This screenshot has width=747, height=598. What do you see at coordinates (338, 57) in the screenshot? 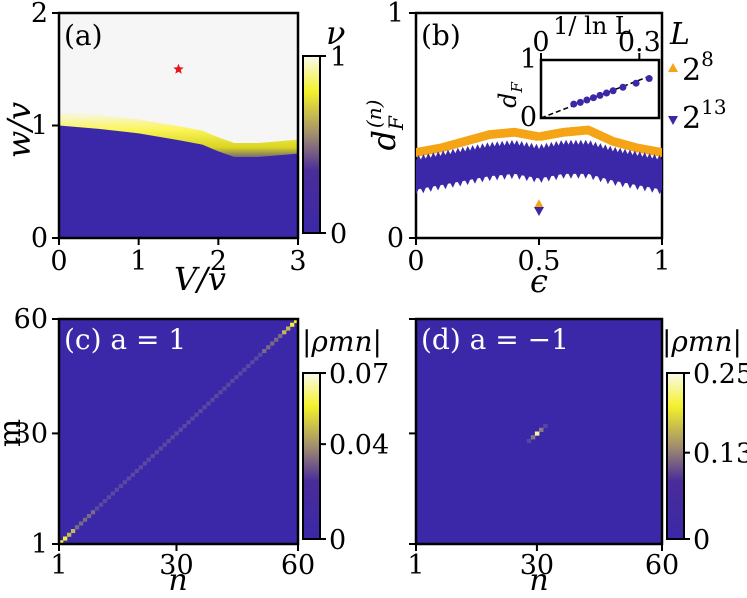
I see `colorbar-tick-label: 1` at bounding box center [338, 57].